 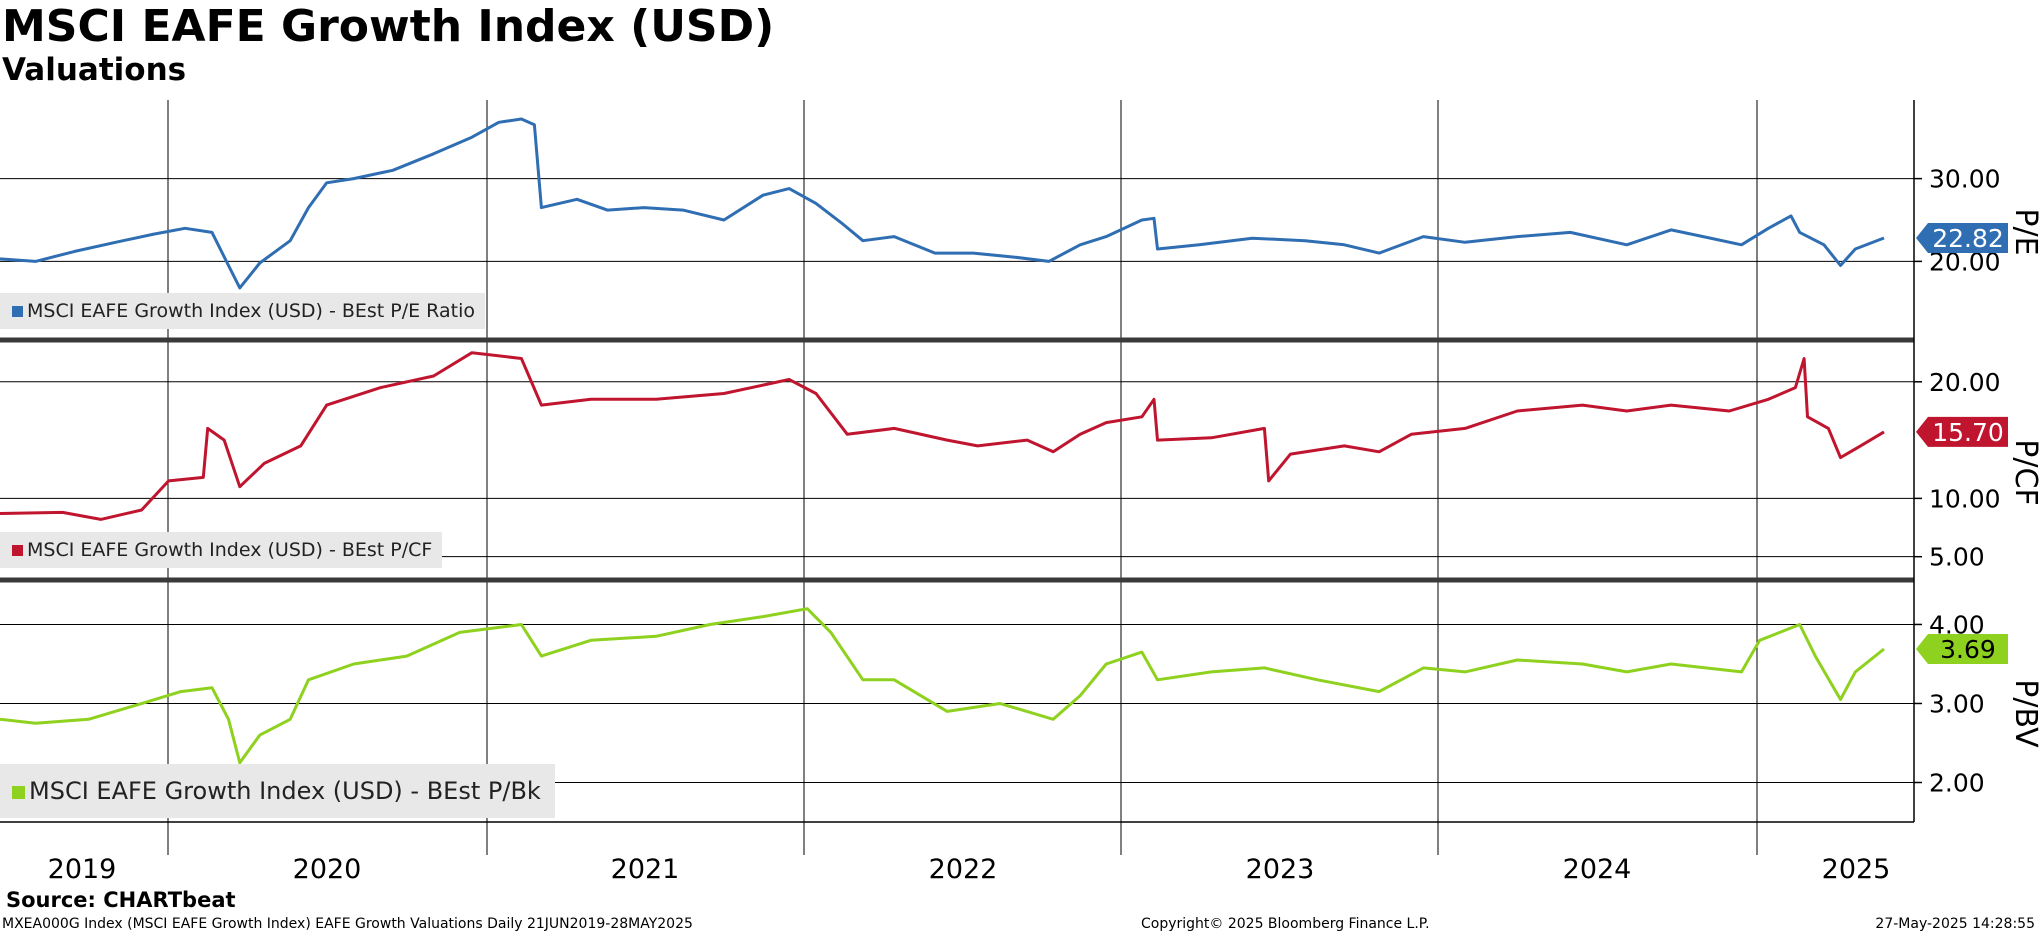 What do you see at coordinates (1965, 179) in the screenshot?
I see `y-tick-label-P/E-1: 30.00` at bounding box center [1965, 179].